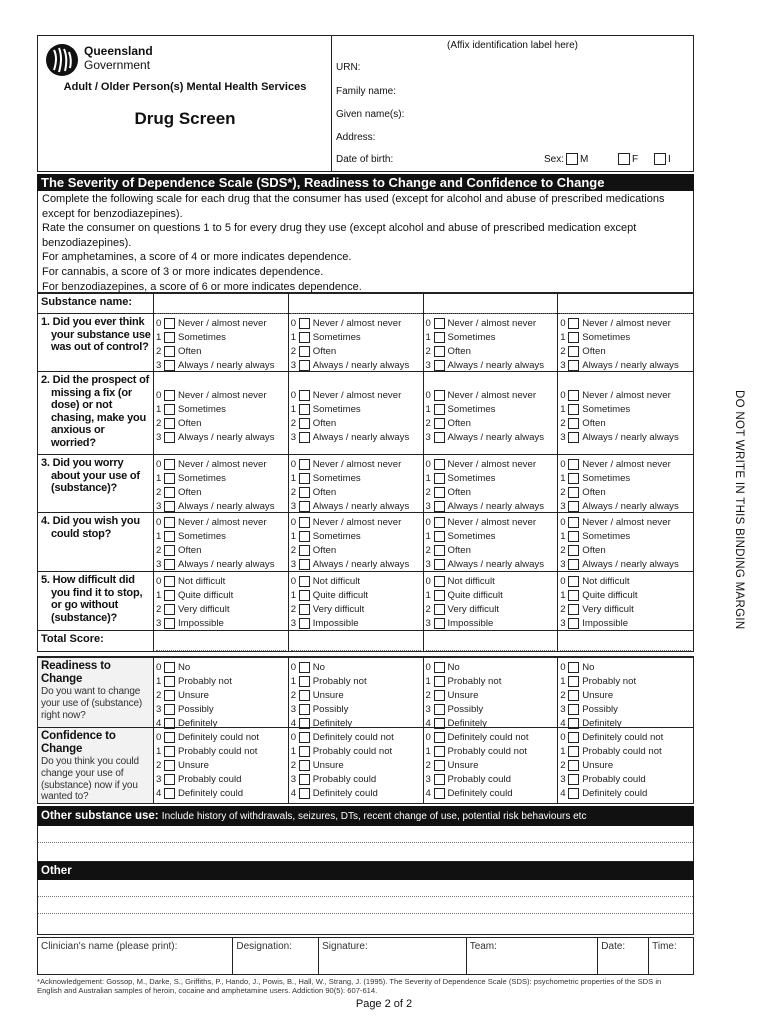  I want to click on option: 0 No, so click(221, 667).